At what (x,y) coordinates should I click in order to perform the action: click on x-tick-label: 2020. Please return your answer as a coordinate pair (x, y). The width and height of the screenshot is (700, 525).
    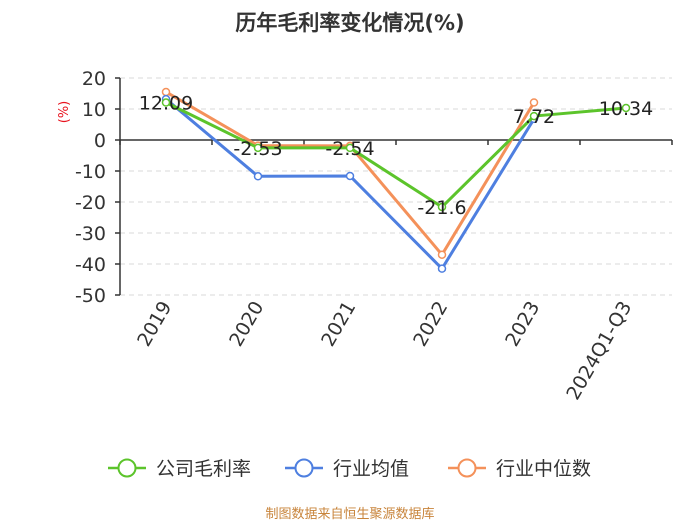
    Looking at the image, I should click on (246, 324).